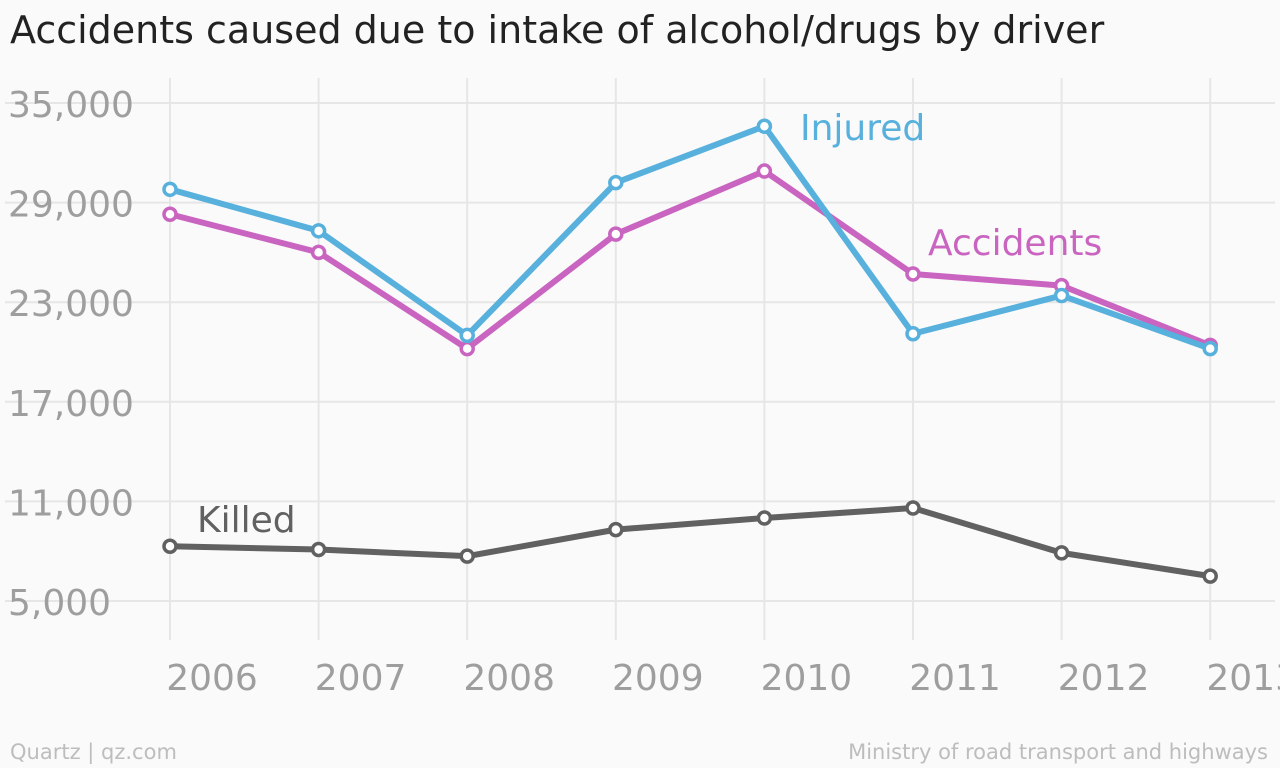 The width and height of the screenshot is (1280, 768). I want to click on y-tick-label: 11,000, so click(71, 503).